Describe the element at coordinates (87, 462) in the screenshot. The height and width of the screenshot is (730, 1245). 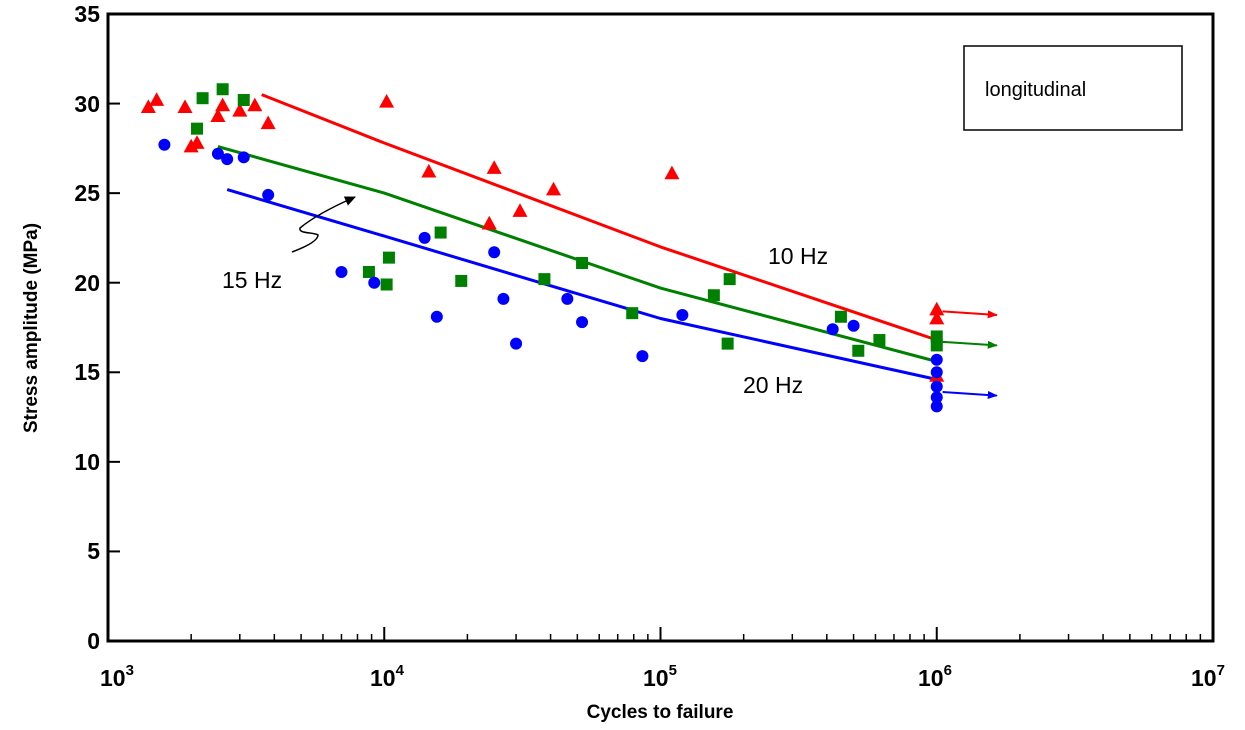
I see `y-tick-label: 10` at that location.